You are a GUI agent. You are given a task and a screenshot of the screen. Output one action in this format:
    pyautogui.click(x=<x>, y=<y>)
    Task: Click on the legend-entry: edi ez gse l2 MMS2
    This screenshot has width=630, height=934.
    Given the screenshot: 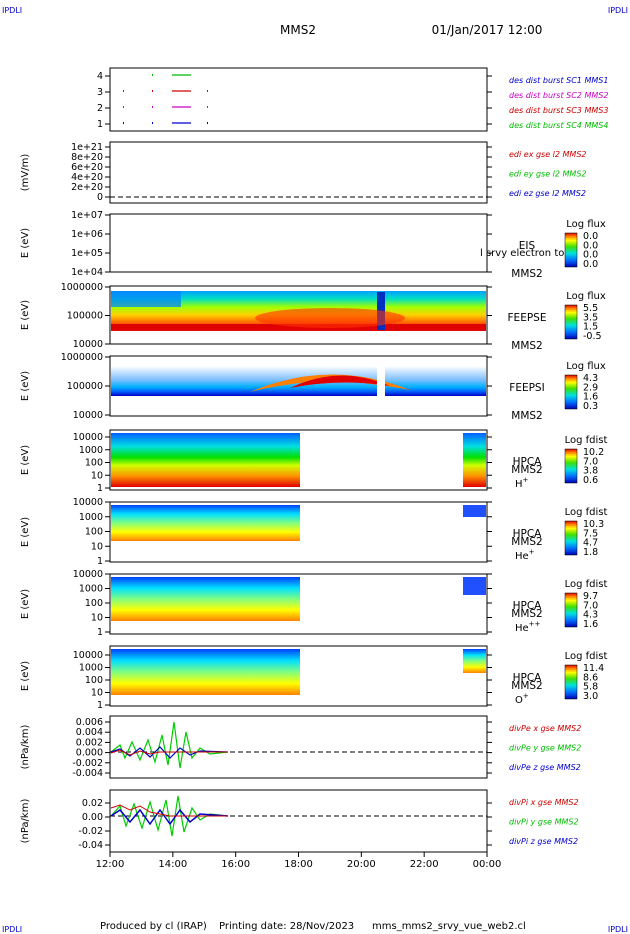 What is the action you would take?
    pyautogui.click(x=547, y=193)
    